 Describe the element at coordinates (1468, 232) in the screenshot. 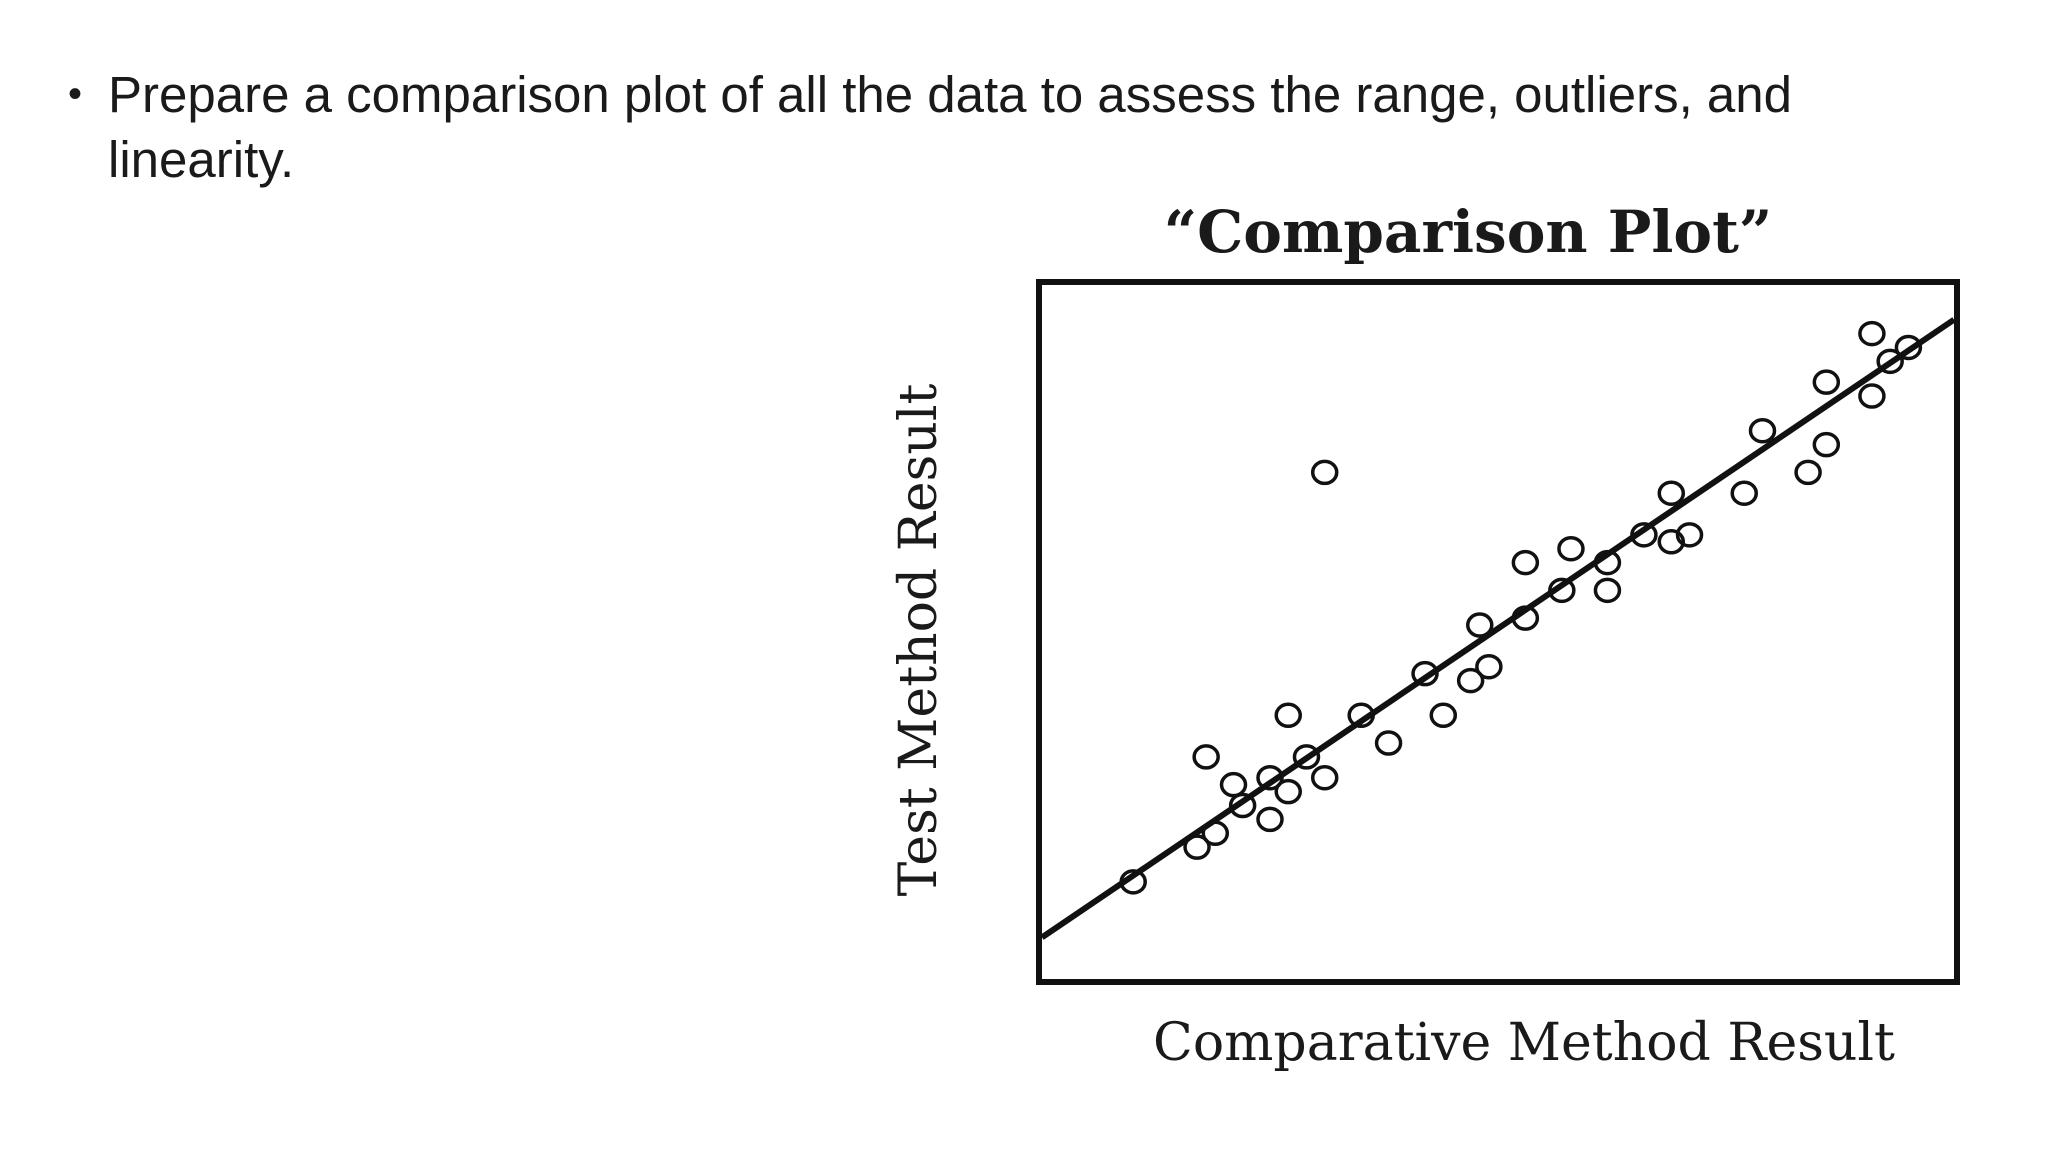

I see `chart-title: “Comparison Plot”` at that location.